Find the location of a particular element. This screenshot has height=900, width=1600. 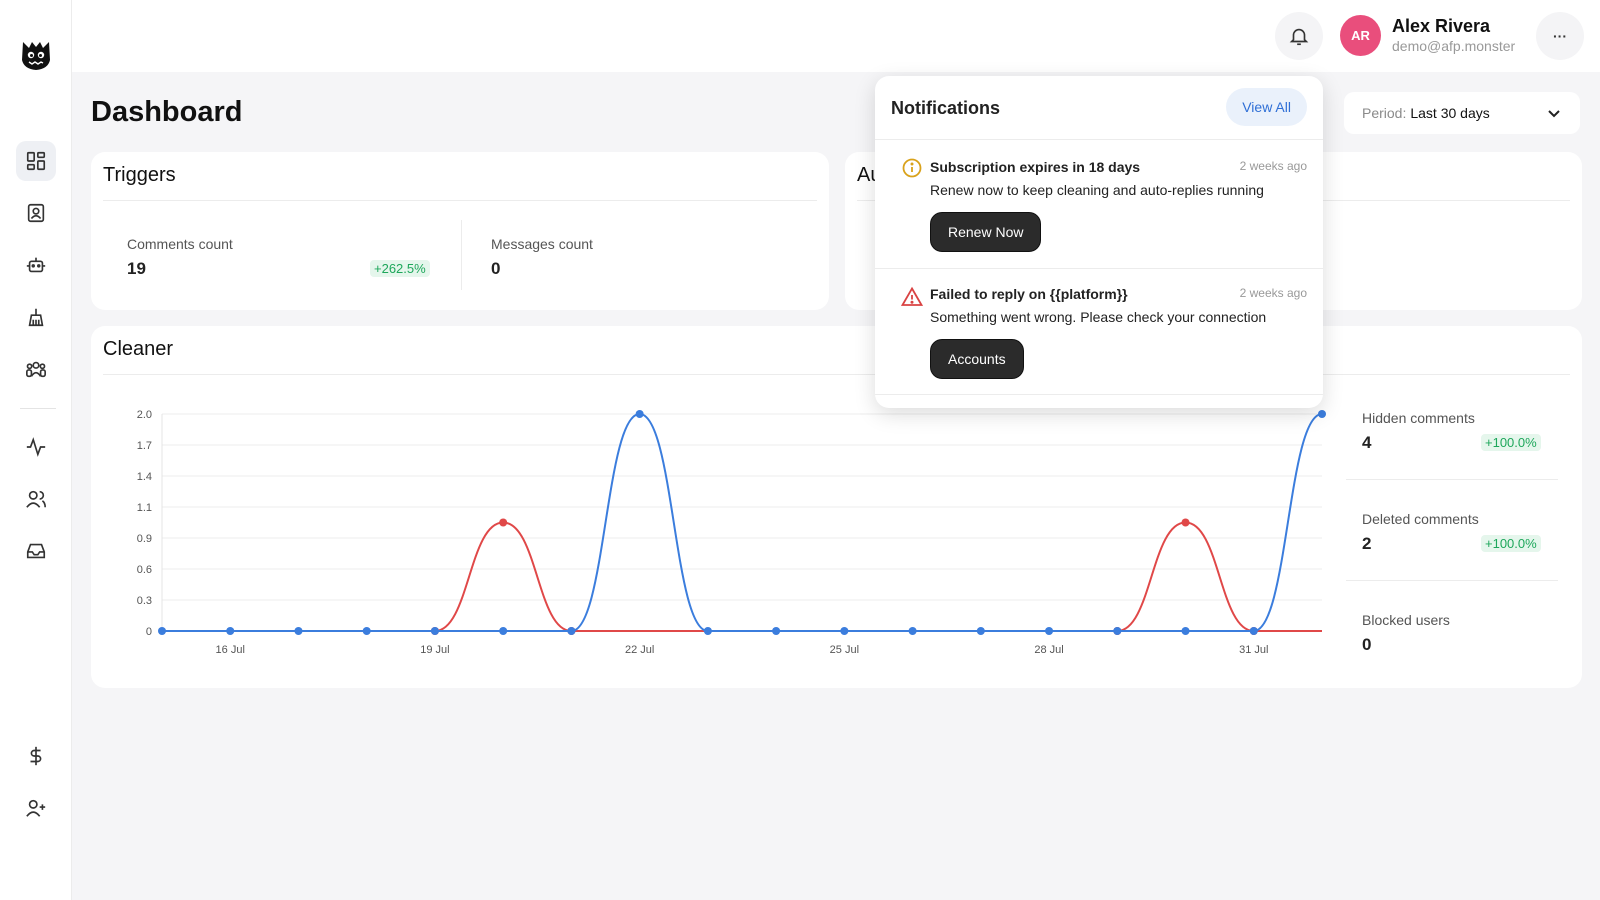

users-icon is located at coordinates (36, 499).